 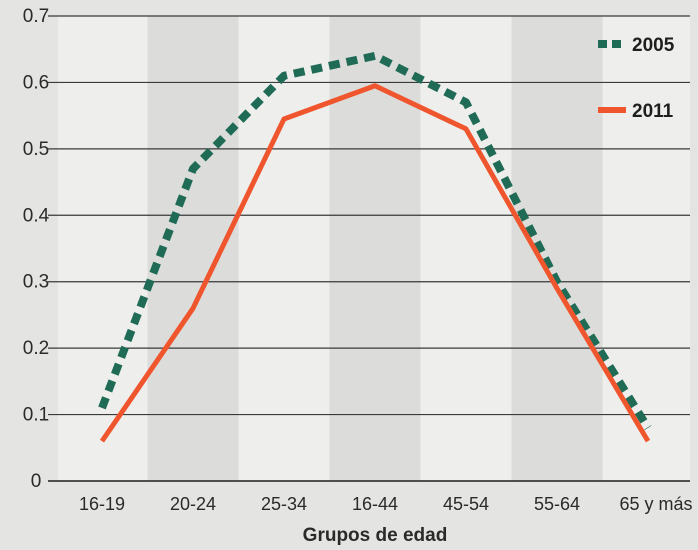 I want to click on x-tick-label: 55-64, so click(x=557, y=504).